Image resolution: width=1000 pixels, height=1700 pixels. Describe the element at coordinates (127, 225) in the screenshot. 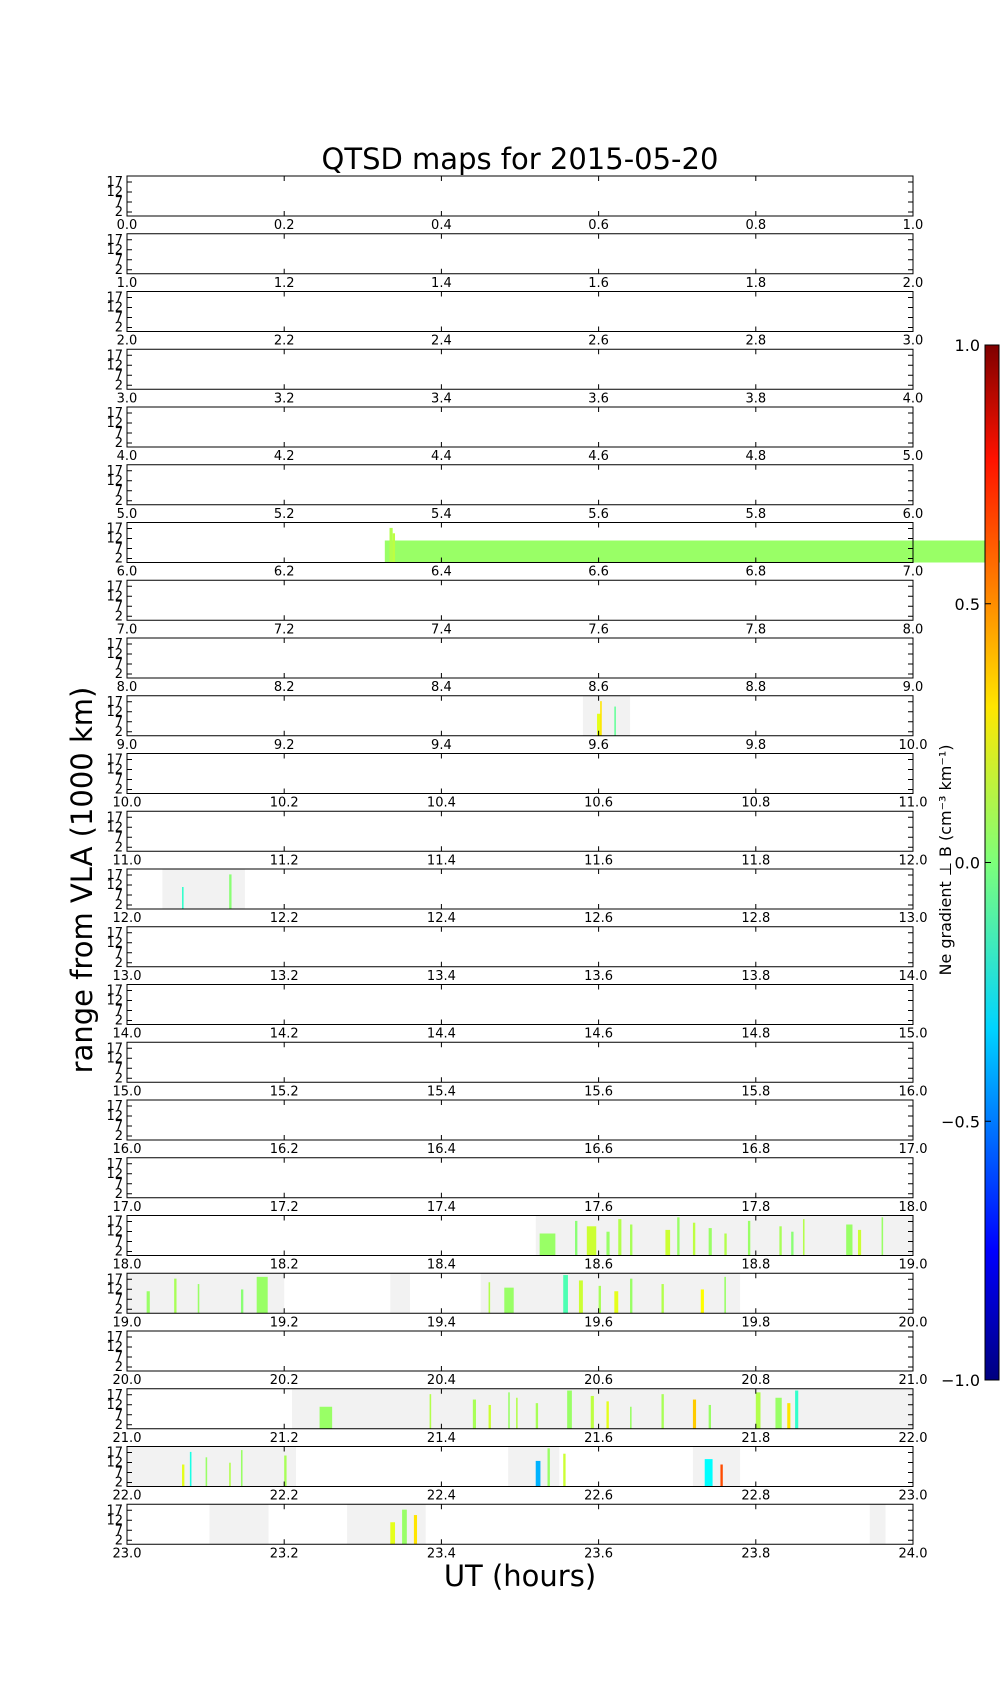

I see `x-tick-label: 0.0` at that location.